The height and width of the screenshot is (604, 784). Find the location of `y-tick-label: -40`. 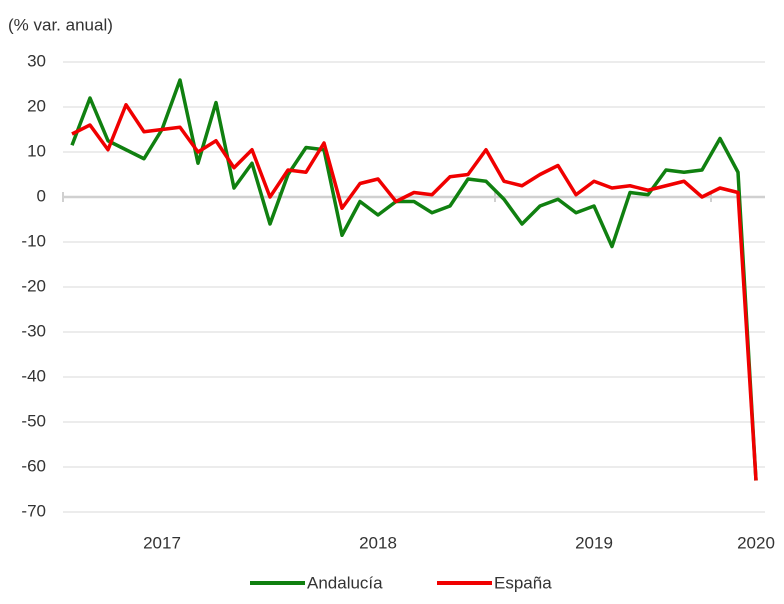

y-tick-label: -40 is located at coordinates (33, 375).